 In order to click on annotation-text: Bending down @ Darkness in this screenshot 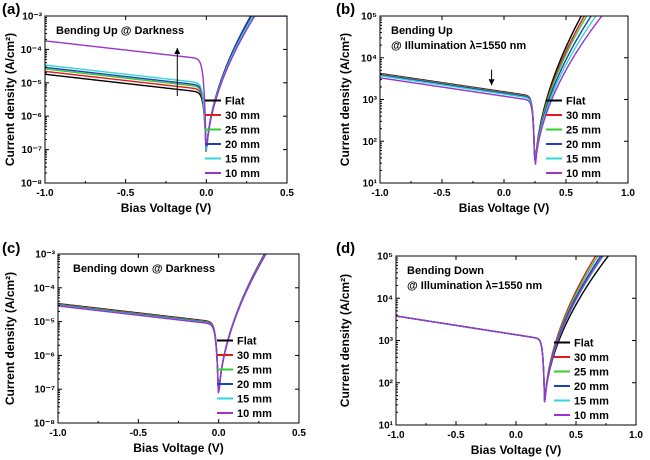, I will do `click(144, 269)`.